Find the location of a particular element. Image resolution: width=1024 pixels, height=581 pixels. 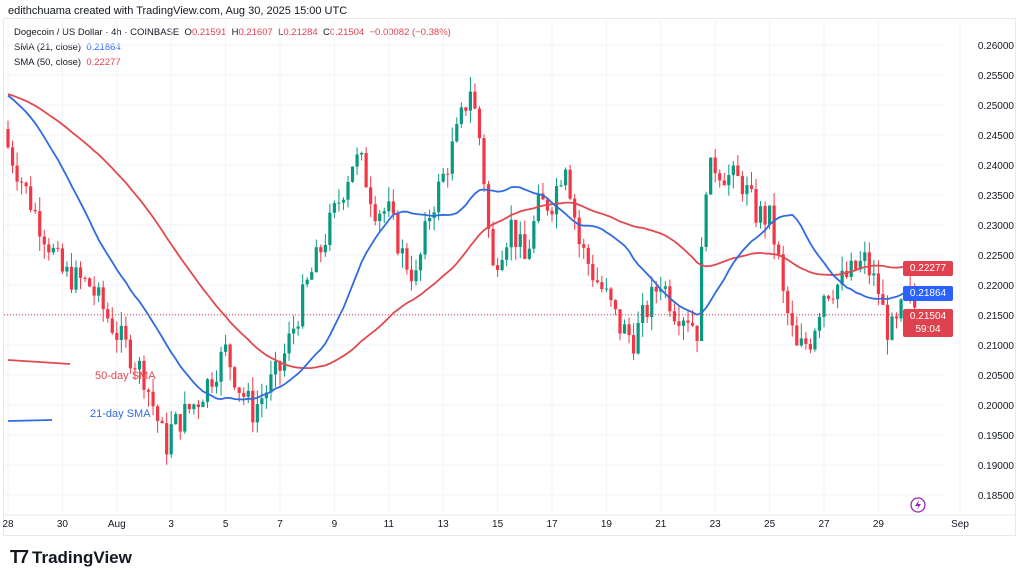

logo-text: TradingView is located at coordinates (82, 557).